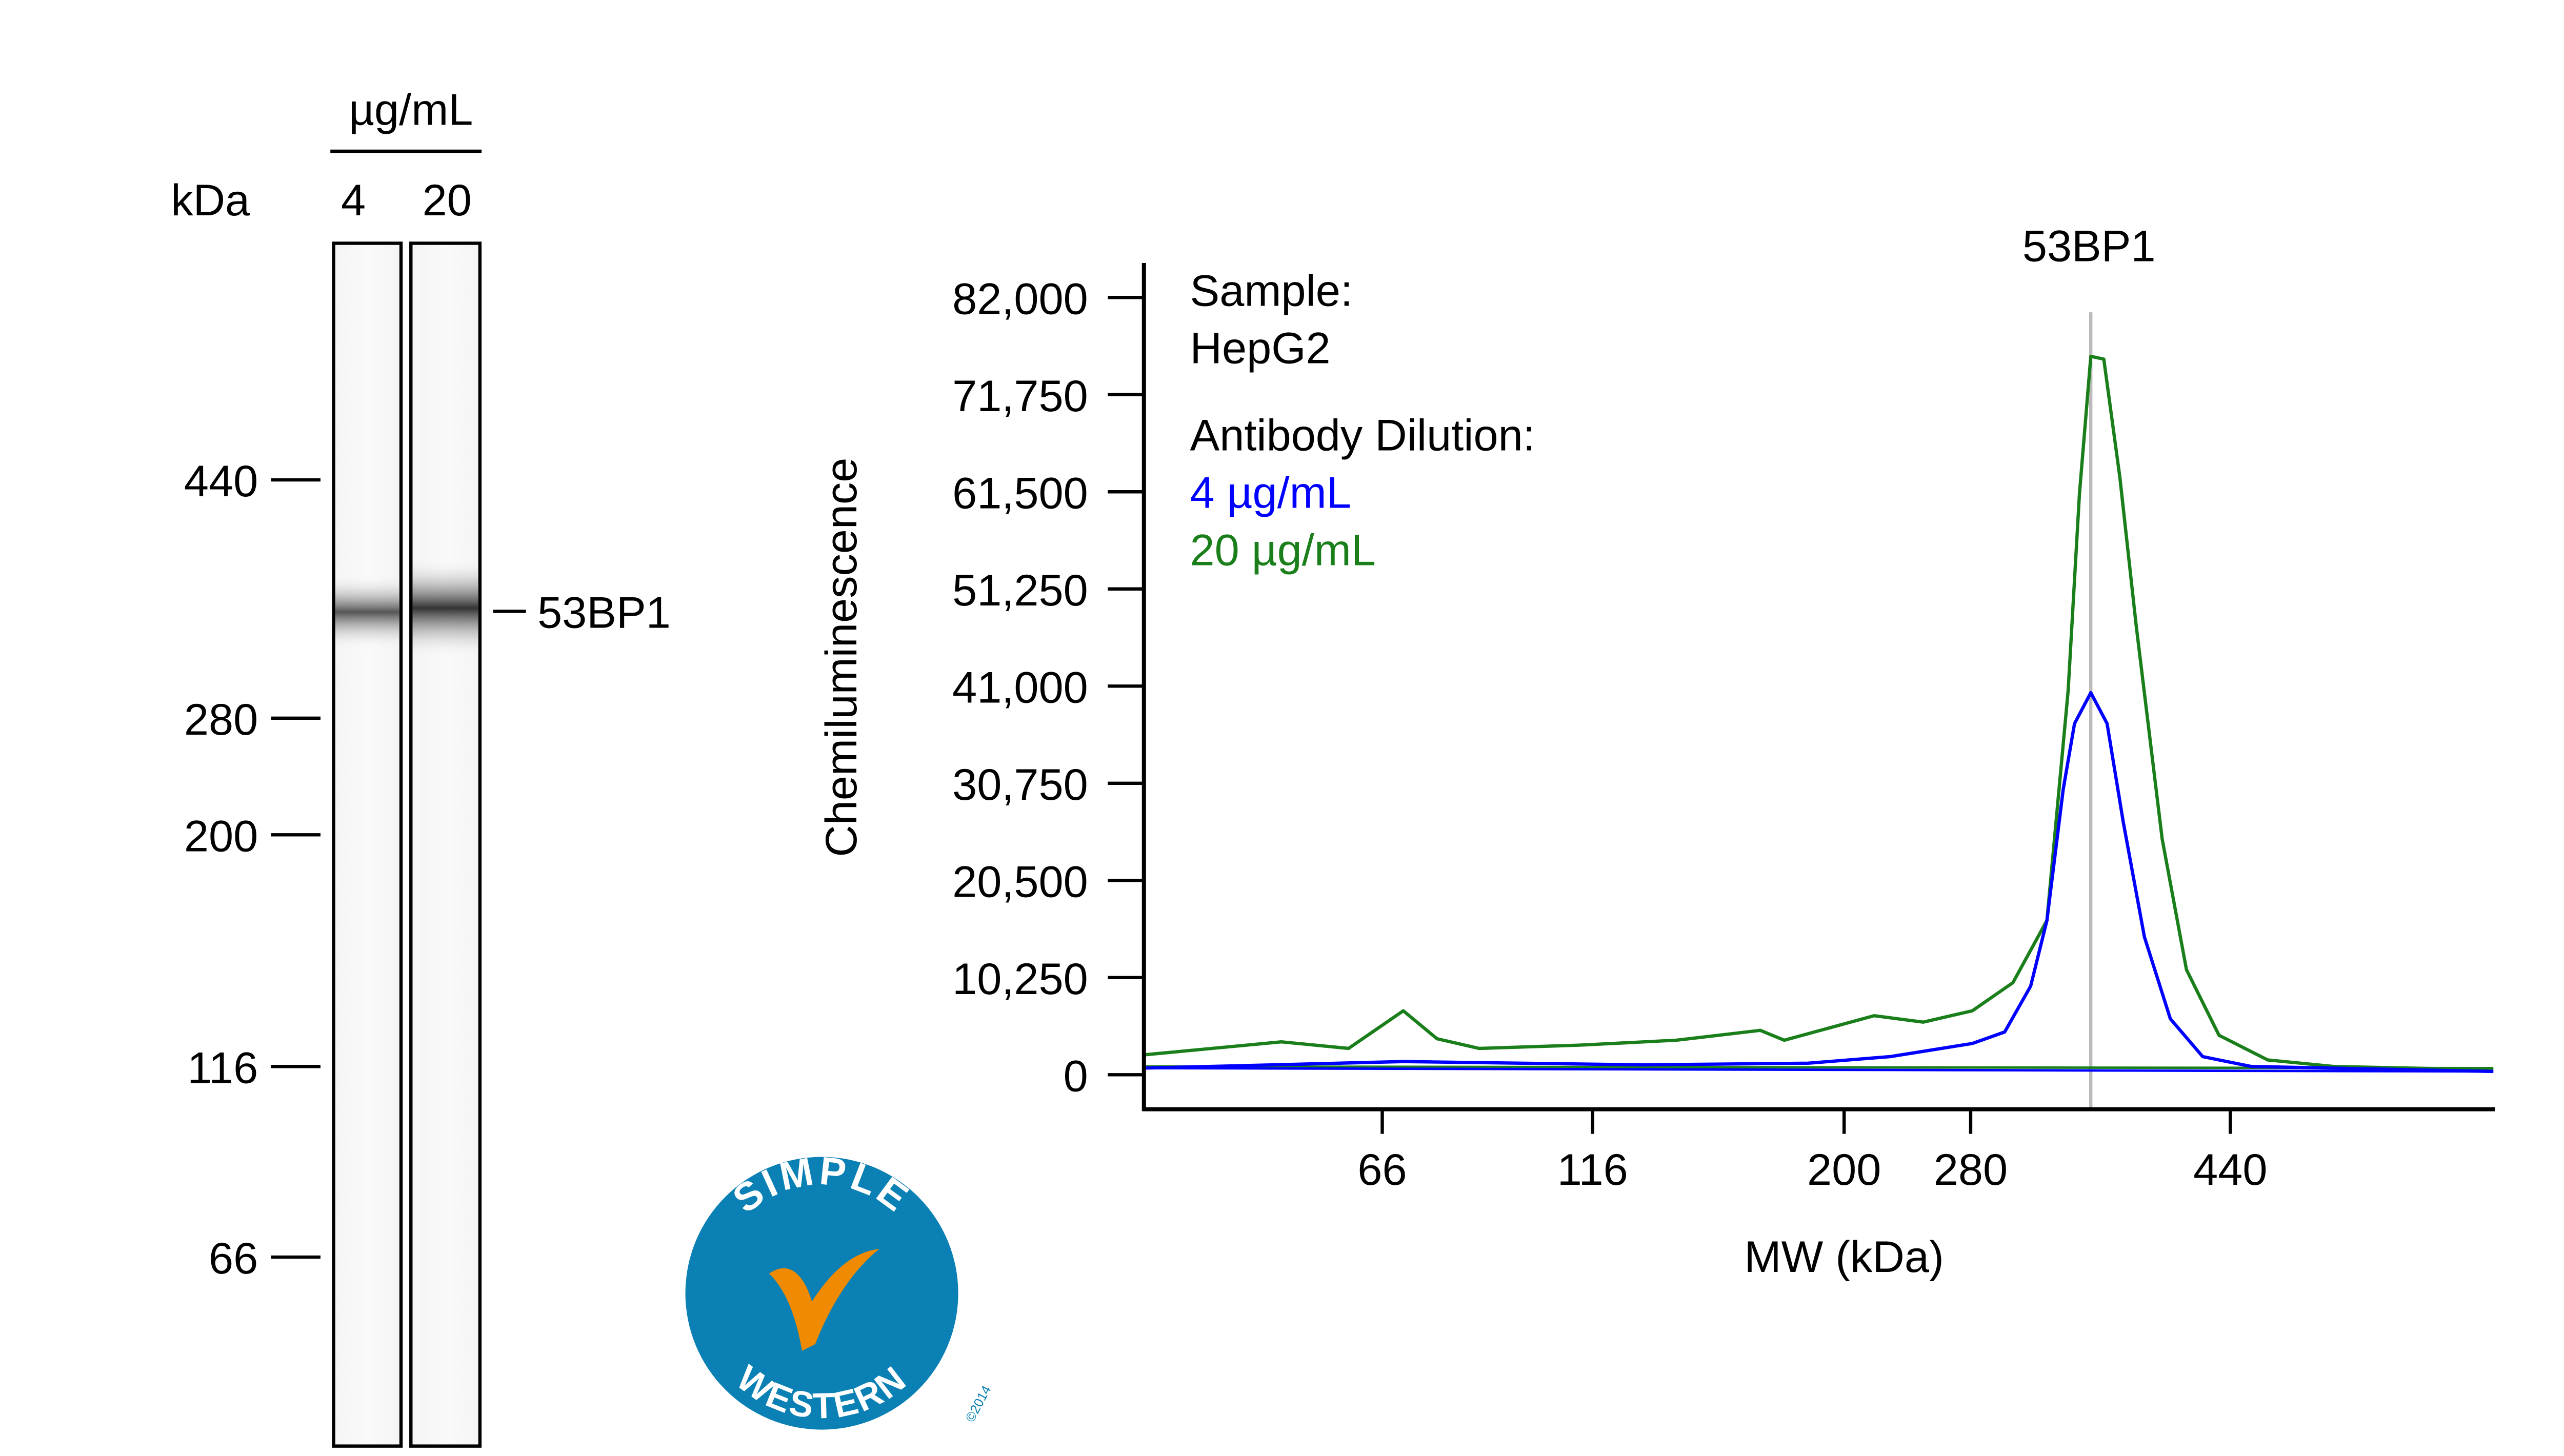  What do you see at coordinates (1020, 979) in the screenshot?
I see `y-tick-label: 10,250` at bounding box center [1020, 979].